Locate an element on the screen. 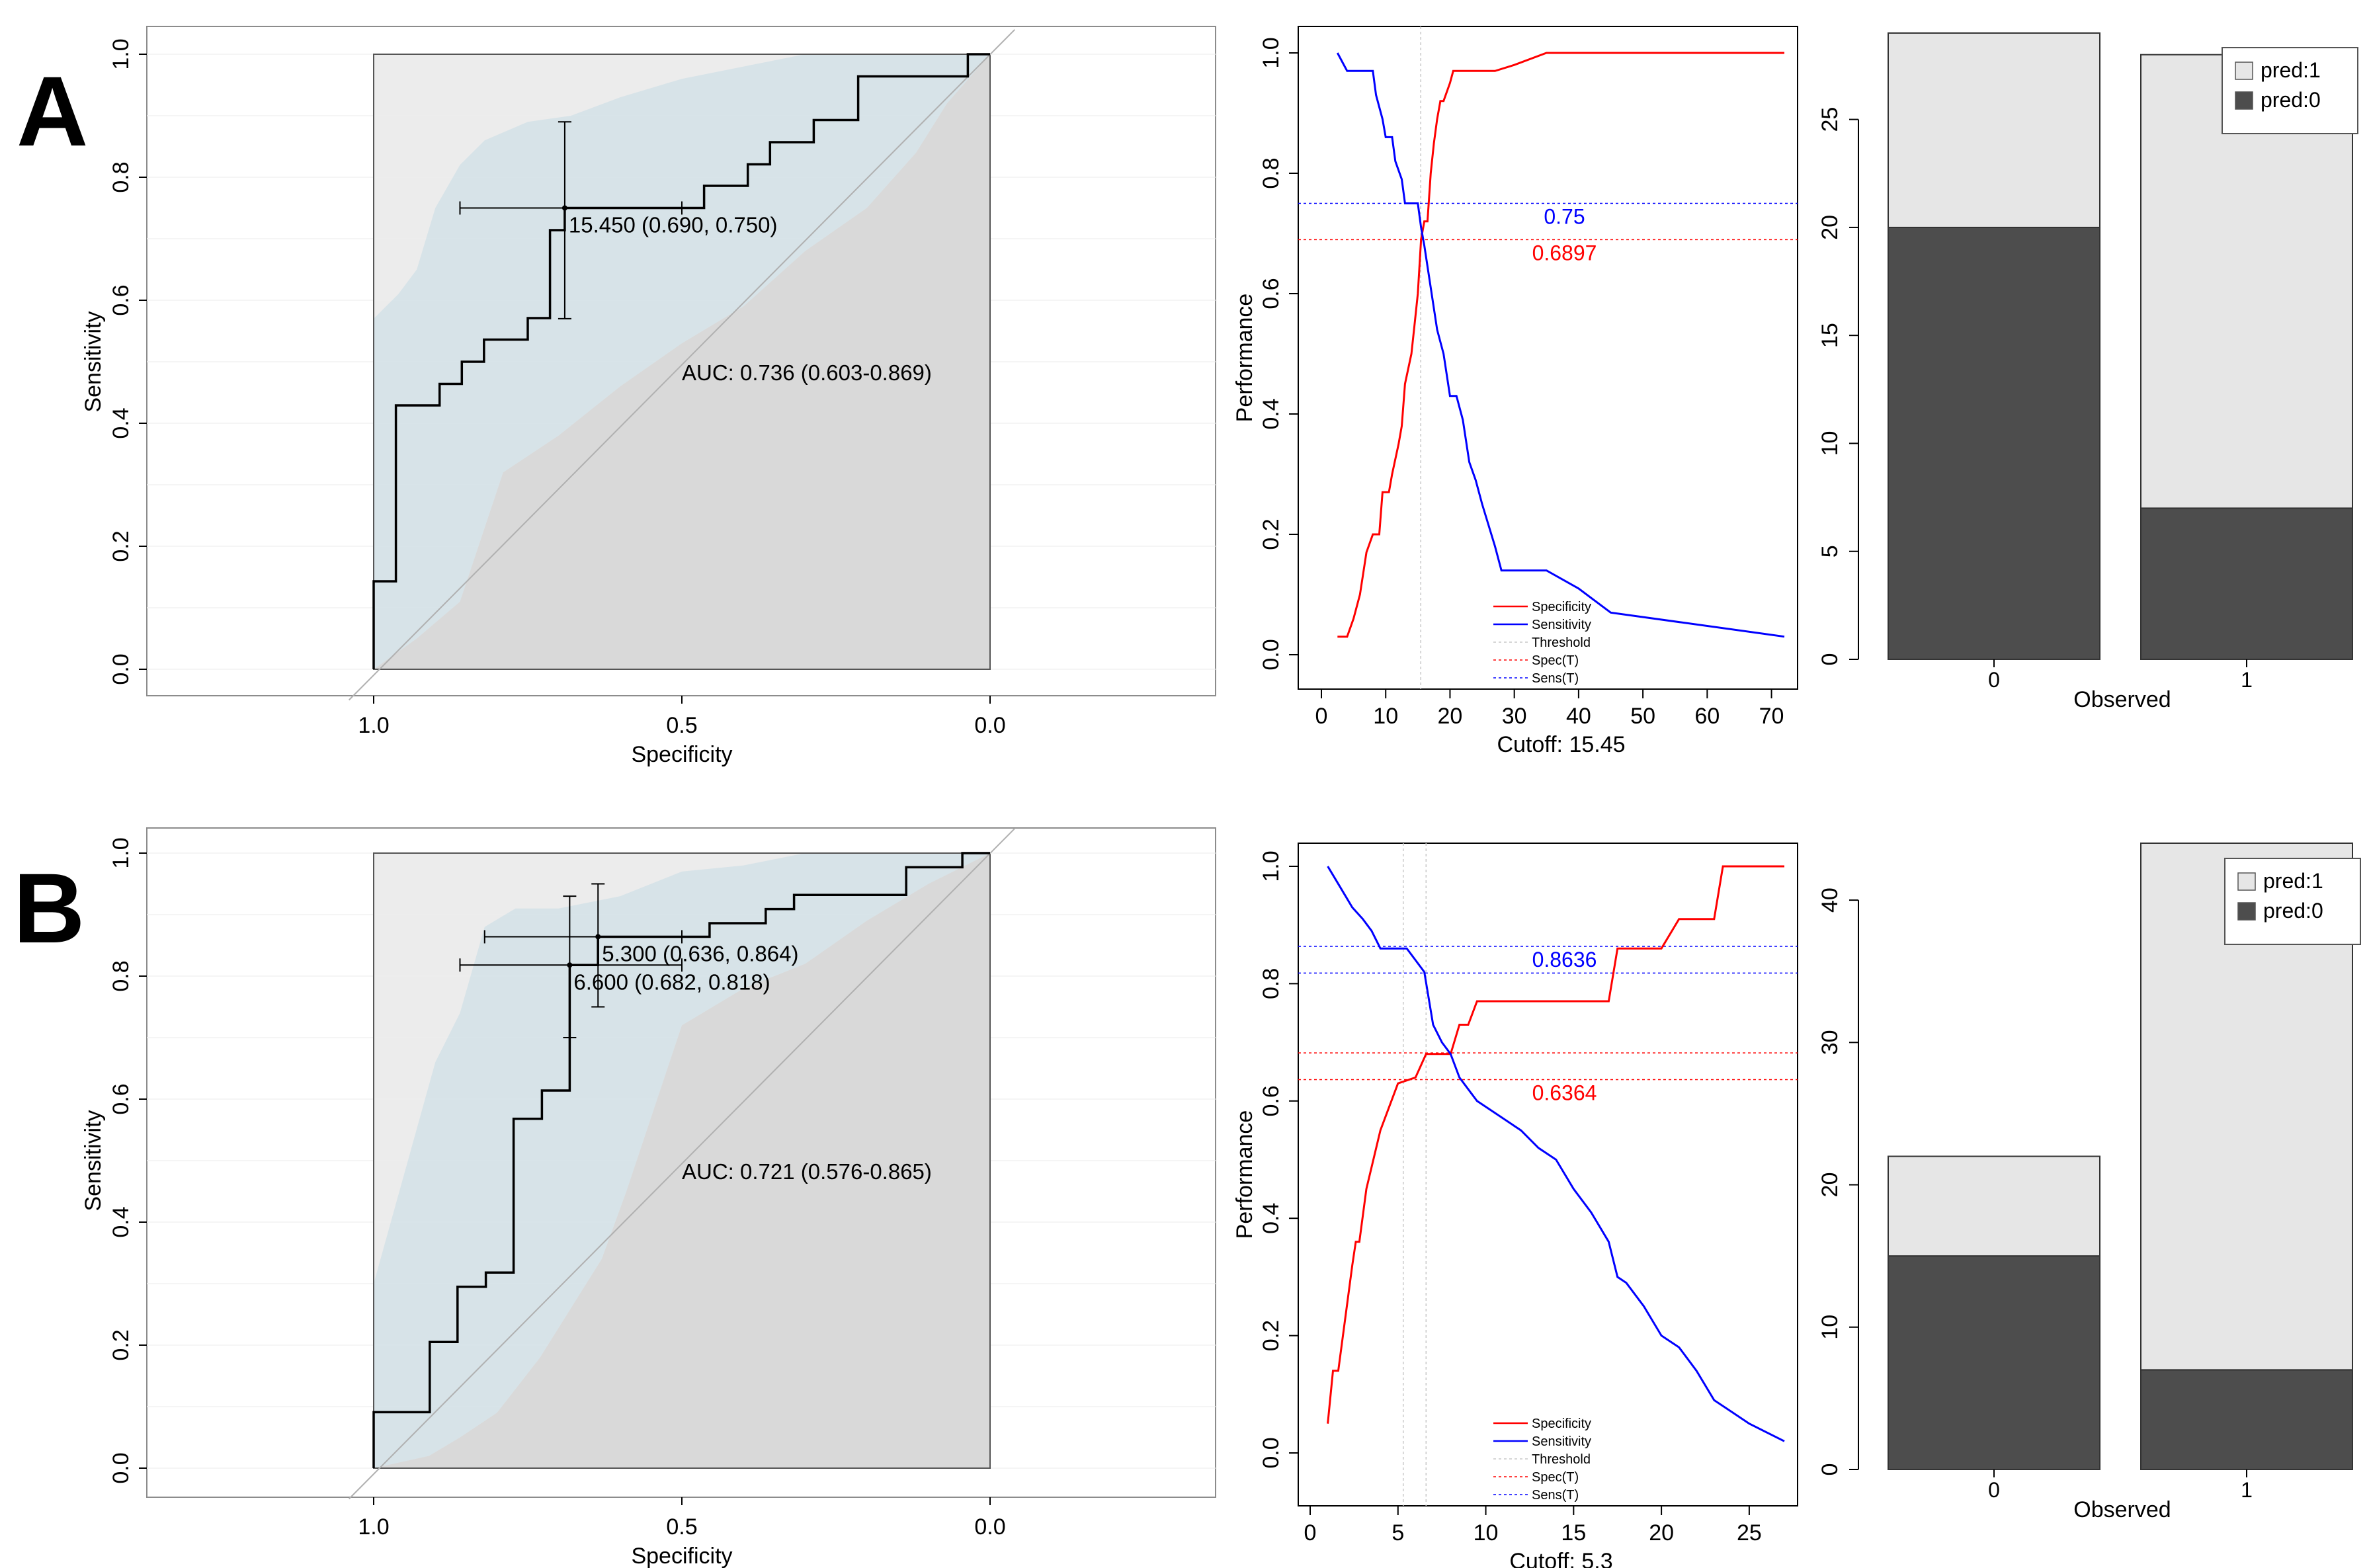  perf-ytick-label: 0.4 is located at coordinates (1272, 413).